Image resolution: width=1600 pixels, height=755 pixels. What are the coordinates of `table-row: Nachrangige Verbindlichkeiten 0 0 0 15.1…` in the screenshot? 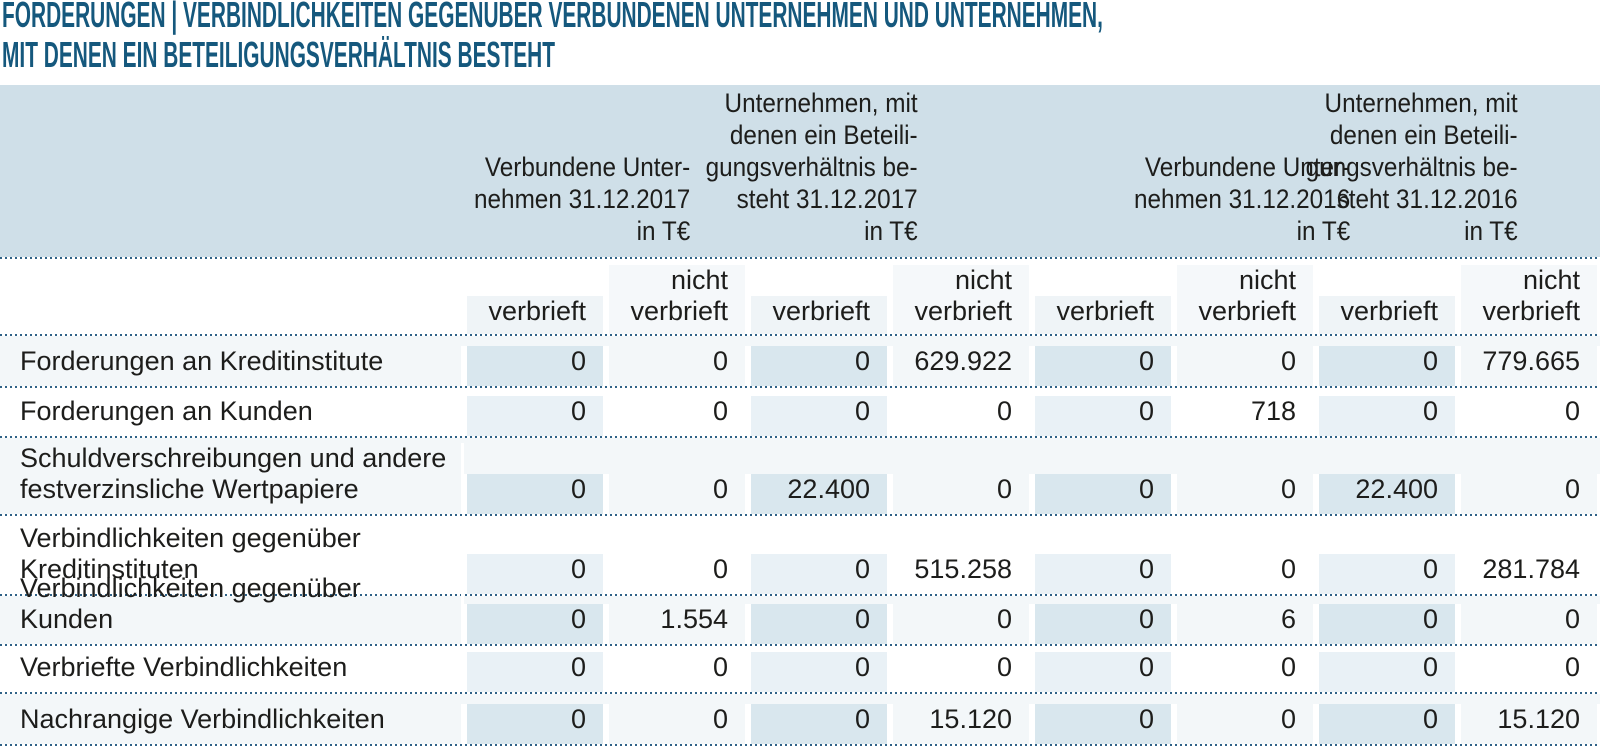 It's located at (800, 719).